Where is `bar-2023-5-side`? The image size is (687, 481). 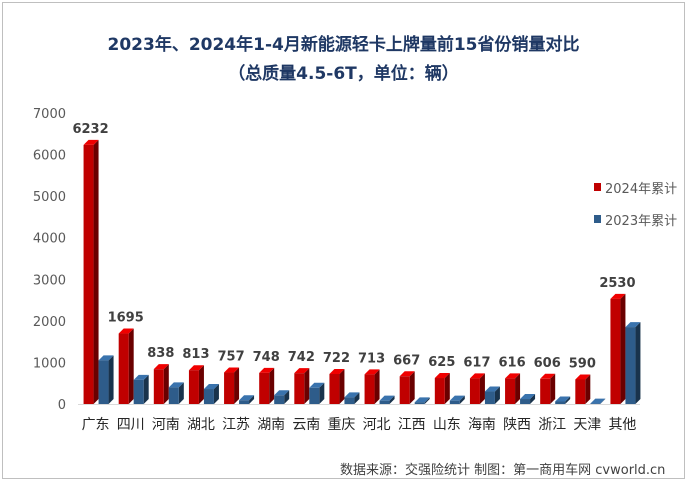
bar-2023-5-side is located at coordinates (287, 397).